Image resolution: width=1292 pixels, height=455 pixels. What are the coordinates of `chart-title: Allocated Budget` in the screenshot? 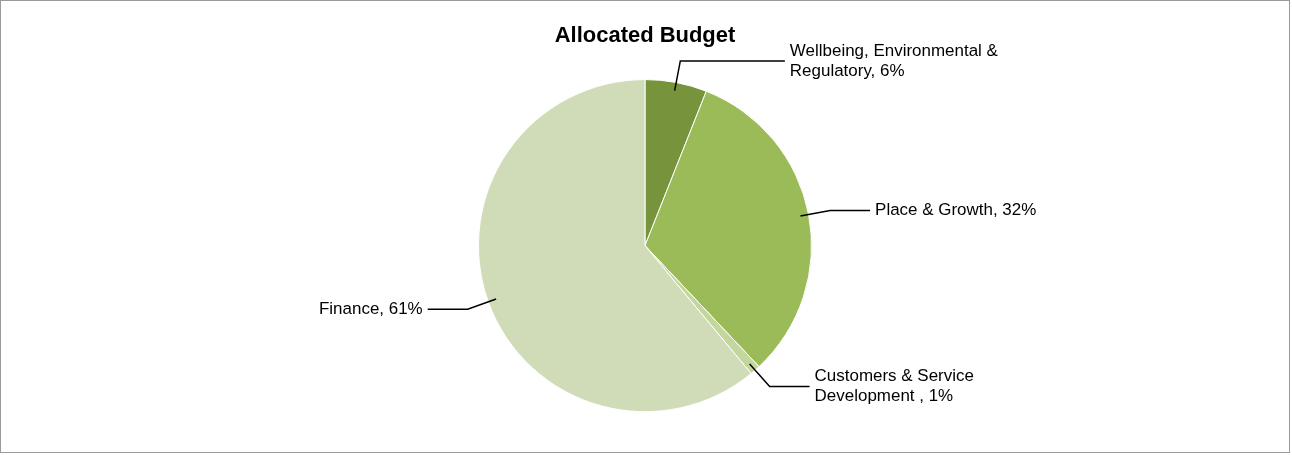 It's located at (645, 35).